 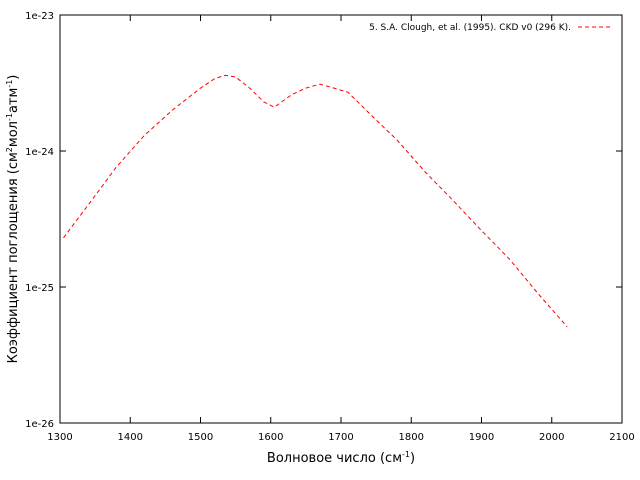 What do you see at coordinates (59, 437) in the screenshot?
I see `x-tick-label: 1300` at bounding box center [59, 437].